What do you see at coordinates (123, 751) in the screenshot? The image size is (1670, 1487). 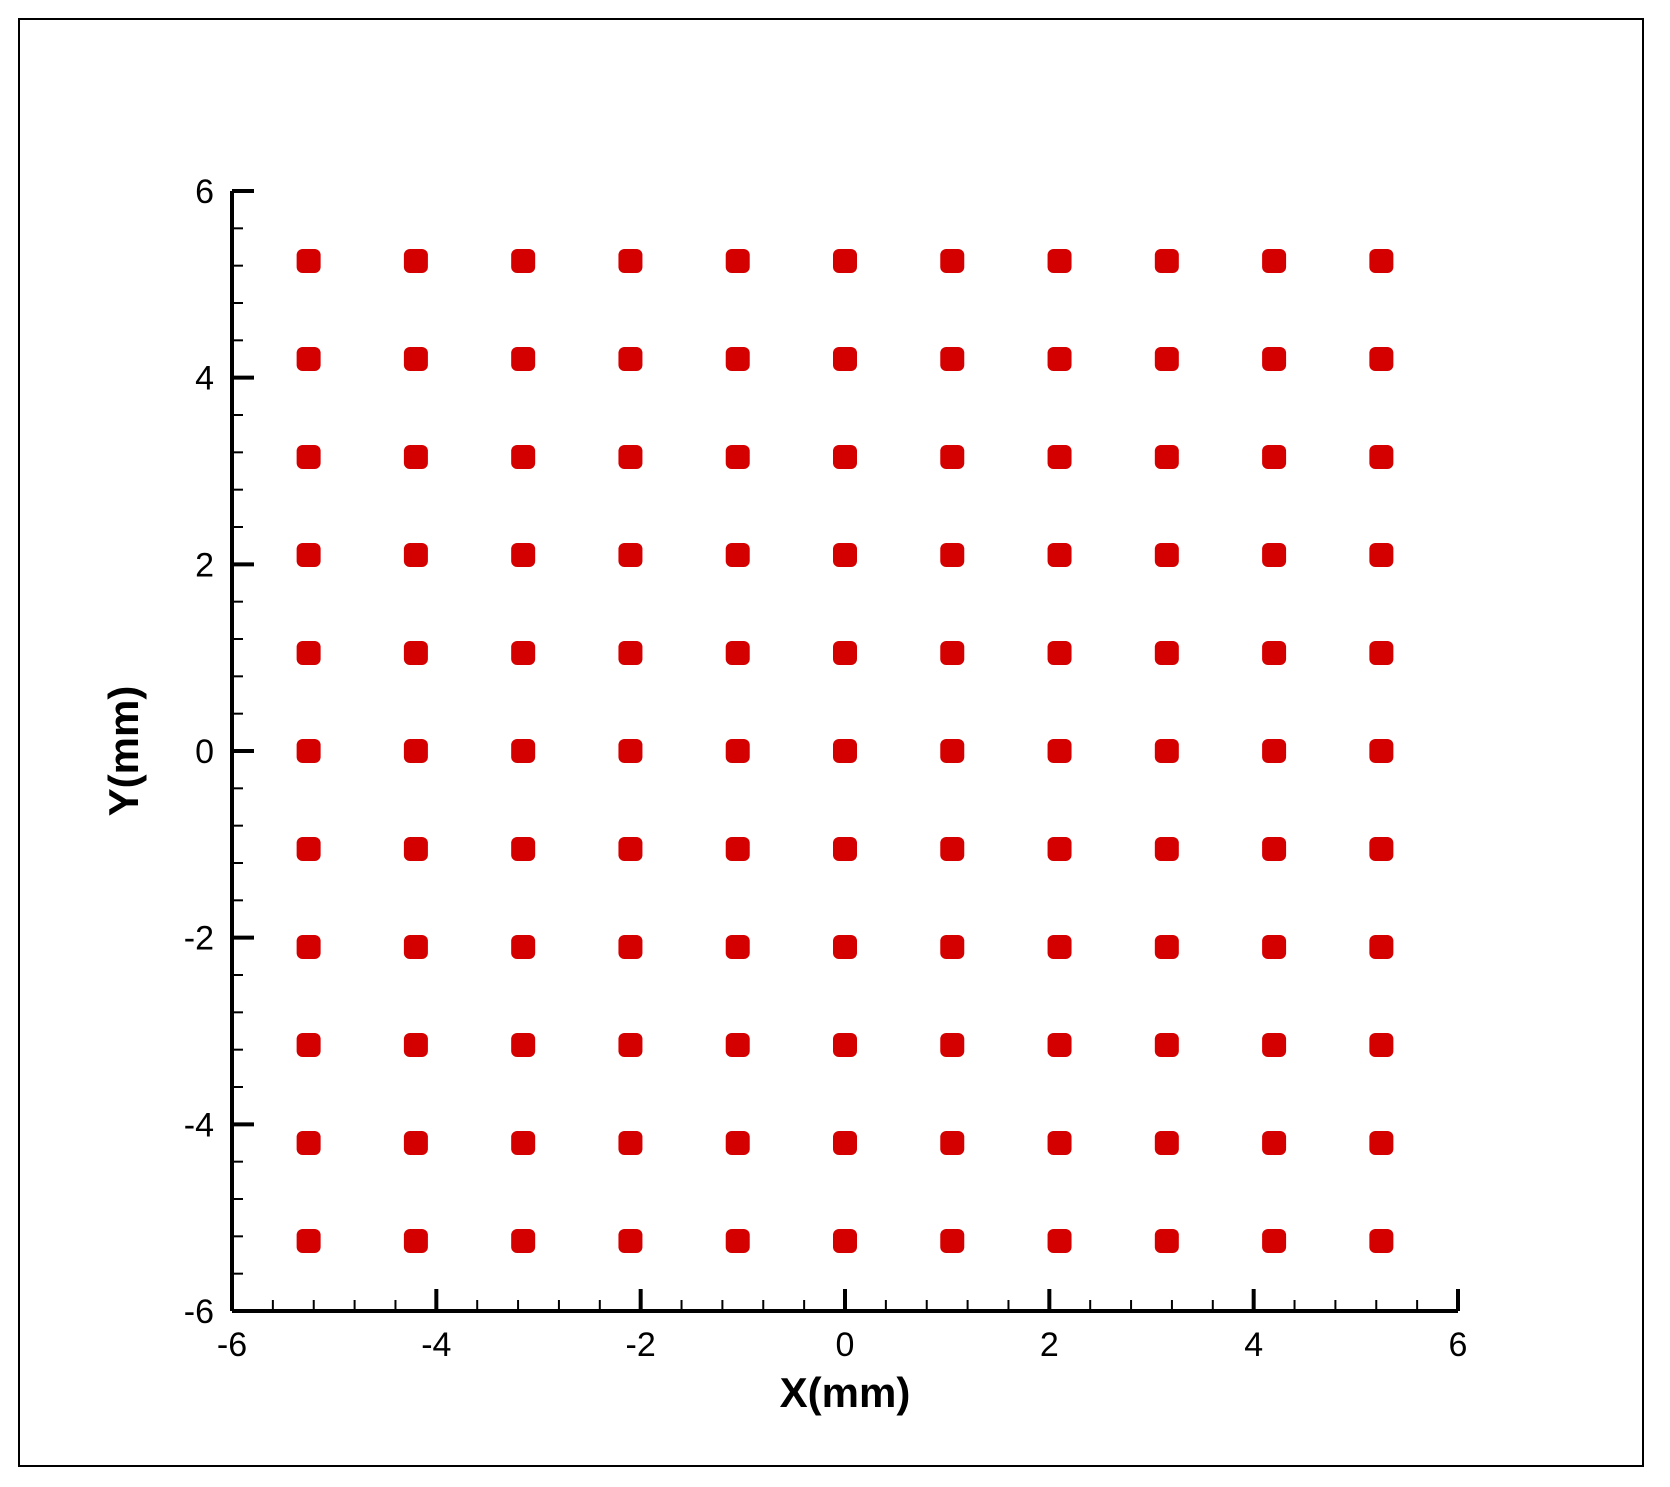 I see `y-axis-label: Y(mm)` at bounding box center [123, 751].